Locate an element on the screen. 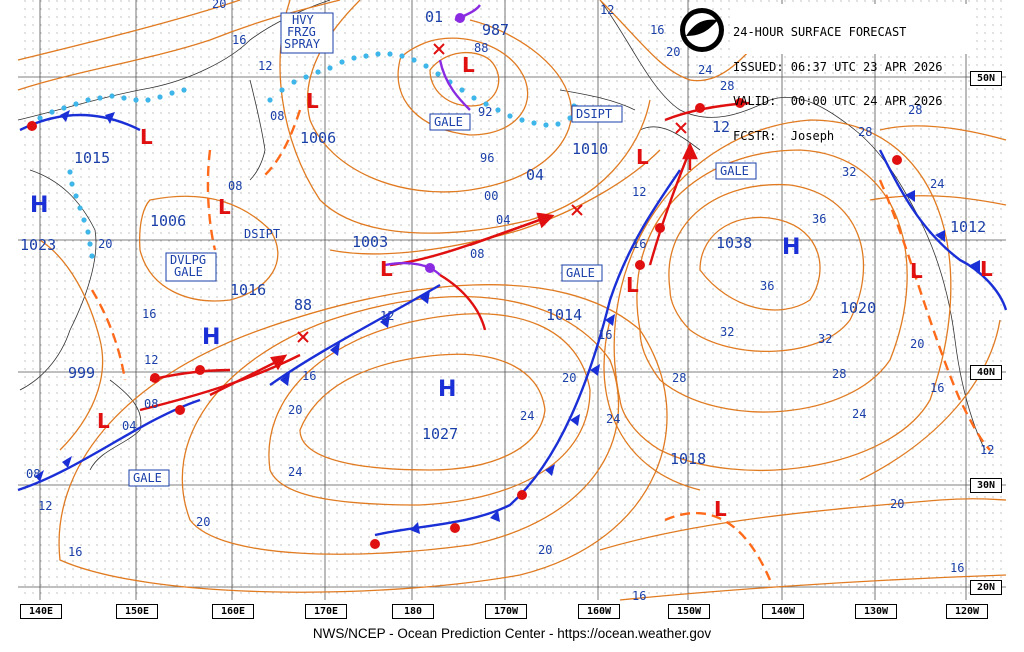 This screenshot has width=1024, height=652. pressure-label: 987 is located at coordinates (495, 30).